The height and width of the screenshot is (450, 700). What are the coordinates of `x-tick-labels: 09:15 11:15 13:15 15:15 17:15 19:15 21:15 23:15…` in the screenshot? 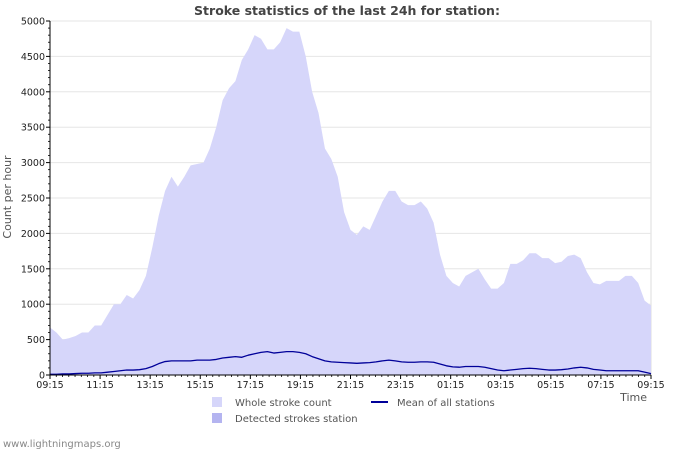 It's located at (350, 385).